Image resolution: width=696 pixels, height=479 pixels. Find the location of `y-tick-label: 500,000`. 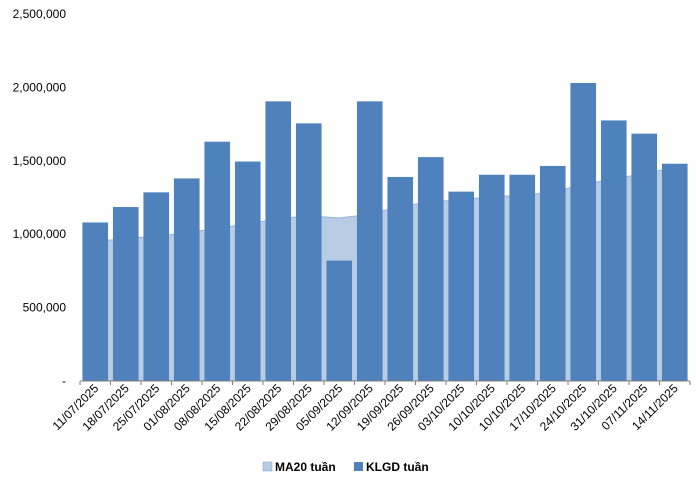

y-tick-label: 500,000 is located at coordinates (45, 308).